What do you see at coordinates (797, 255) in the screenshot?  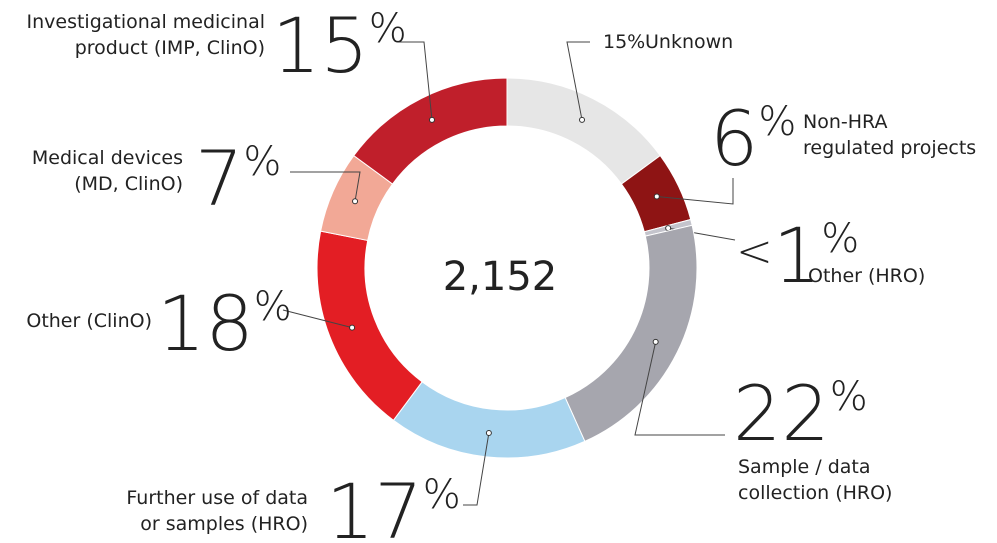 I see `value-label: <1%` at bounding box center [797, 255].